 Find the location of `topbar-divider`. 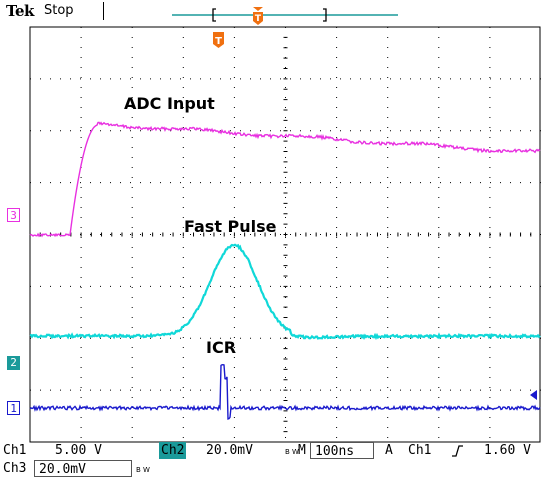

topbar-divider is located at coordinates (103, 11).